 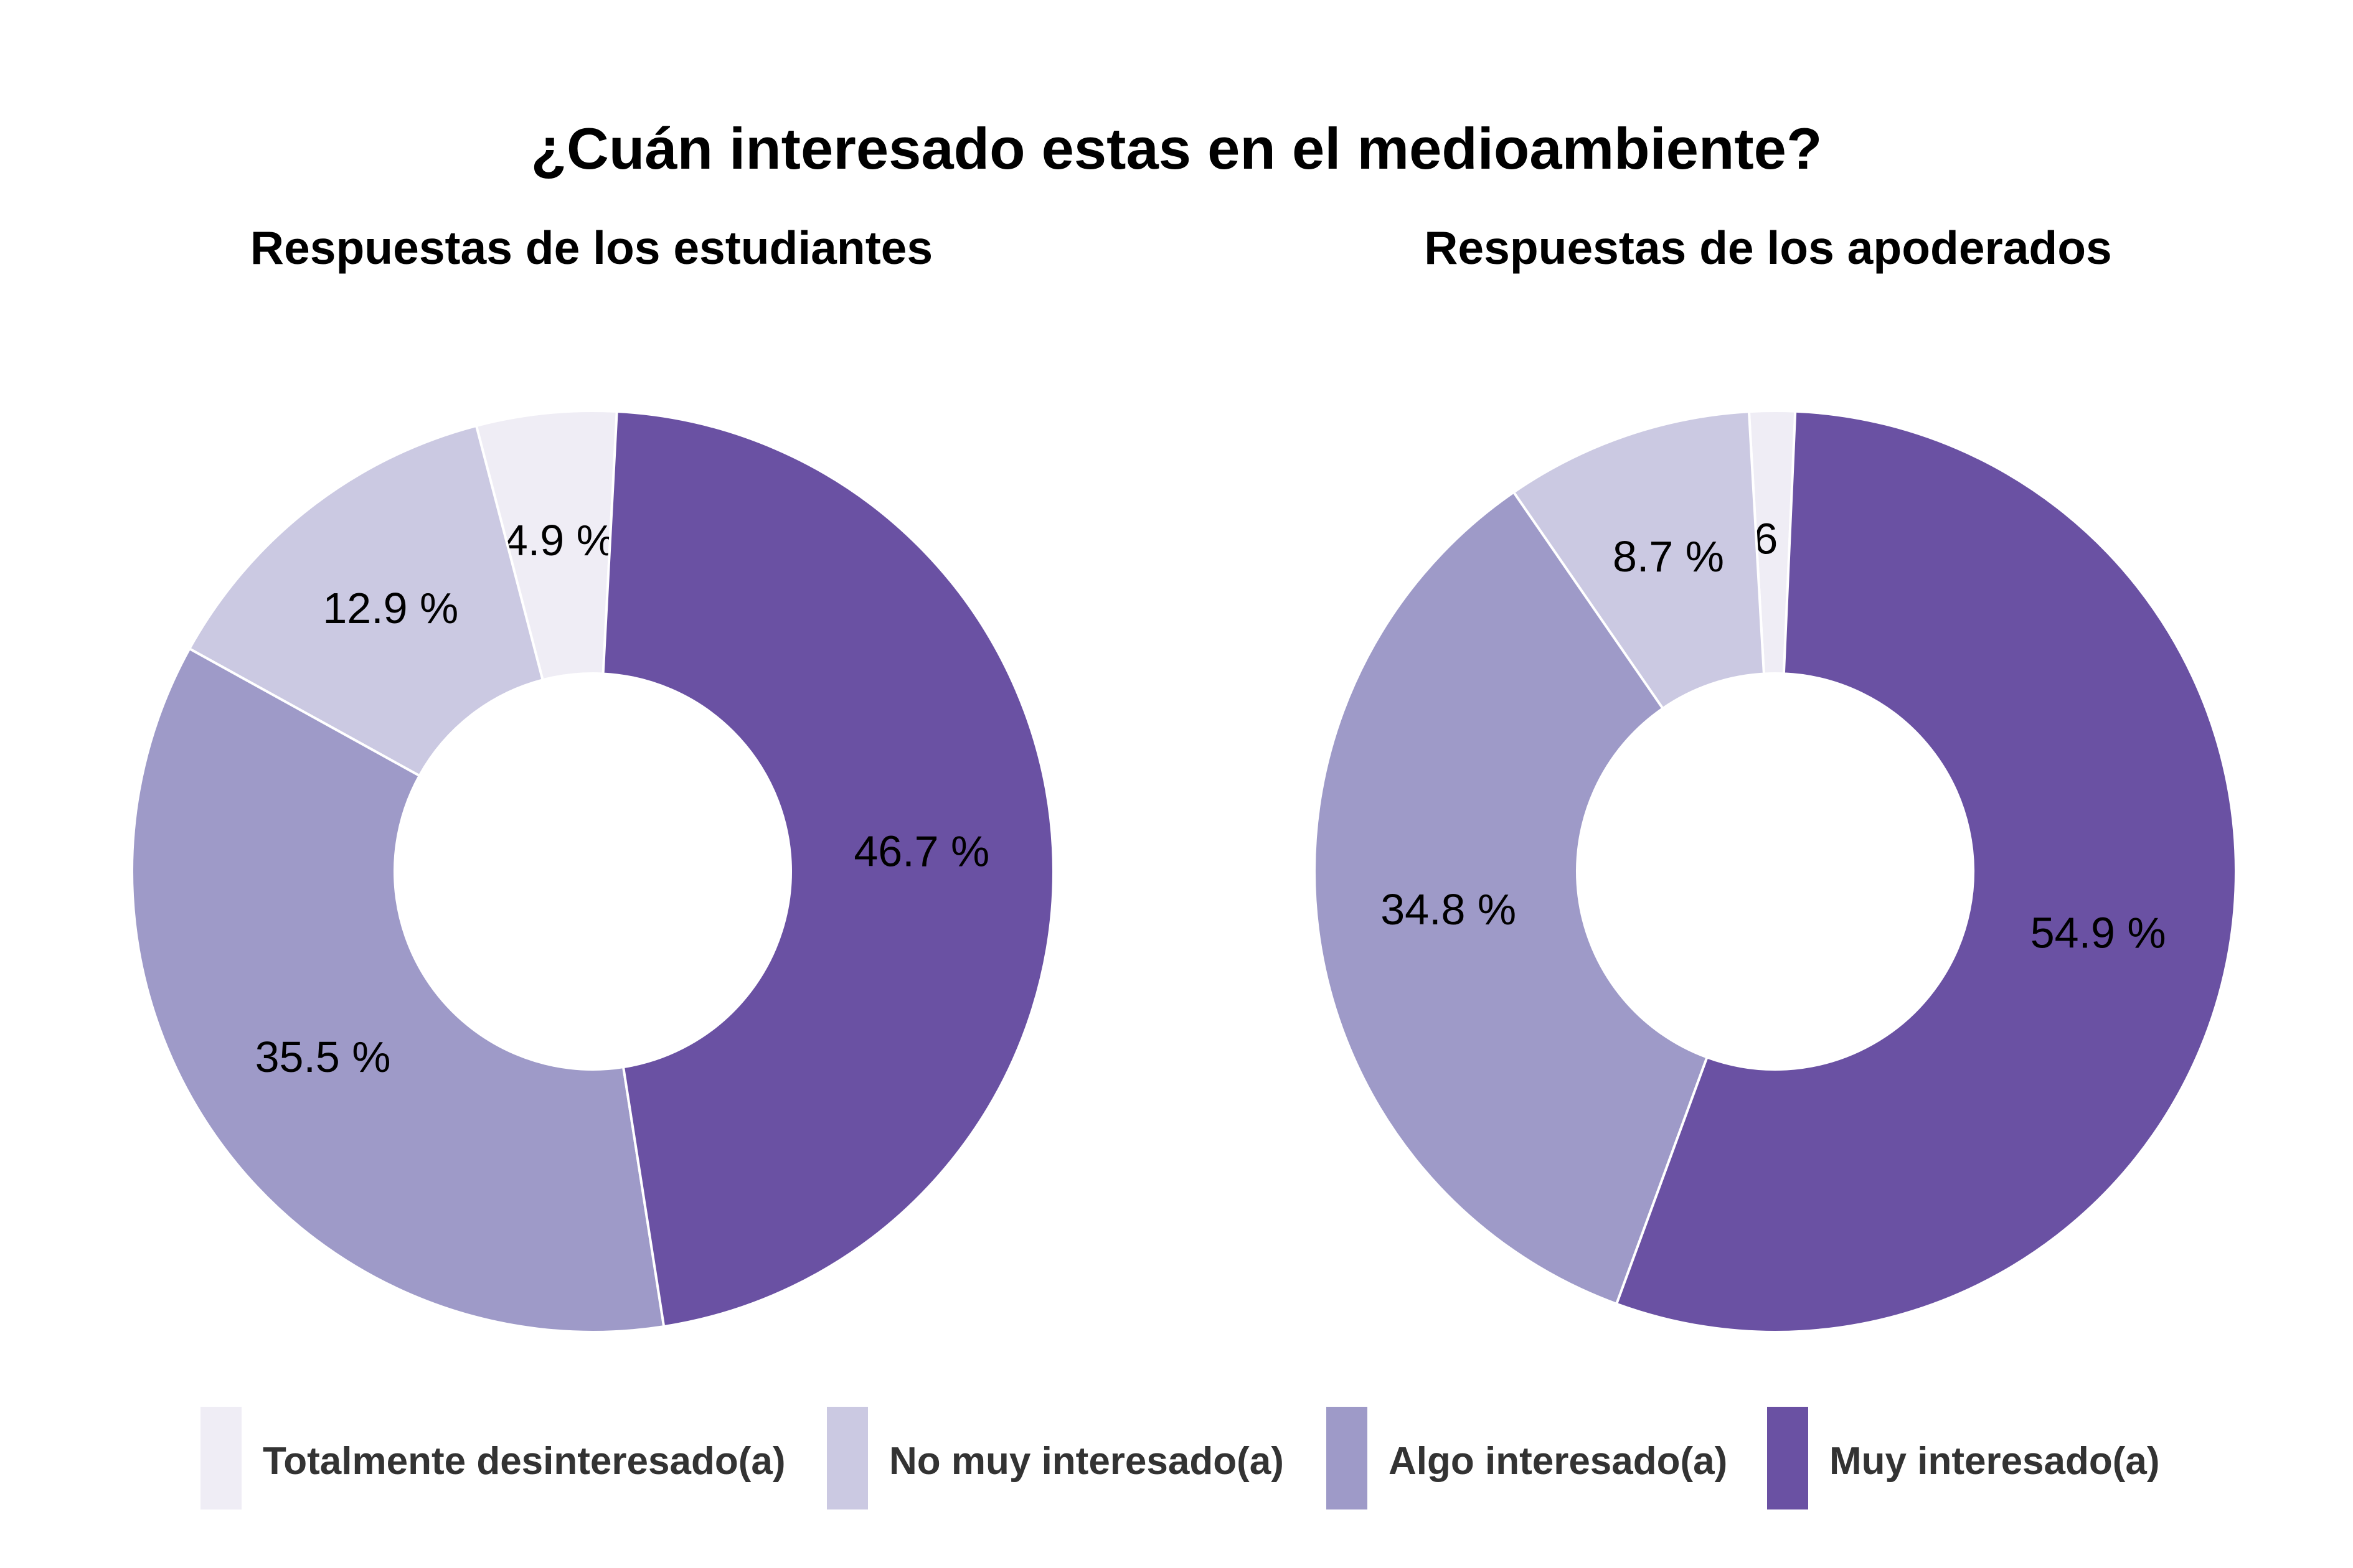 What do you see at coordinates (323, 1057) in the screenshot?
I see `slice-label-students-2: 35.5 %` at bounding box center [323, 1057].